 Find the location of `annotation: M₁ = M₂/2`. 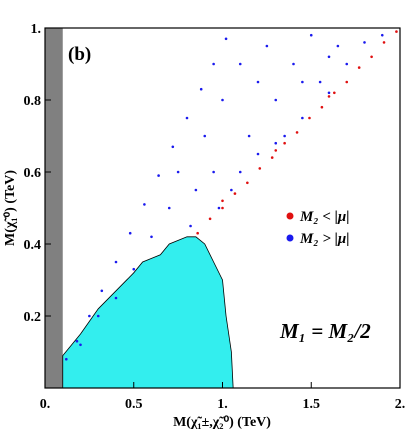

annotation: M₁ = M₂/2 is located at coordinates (325, 331).